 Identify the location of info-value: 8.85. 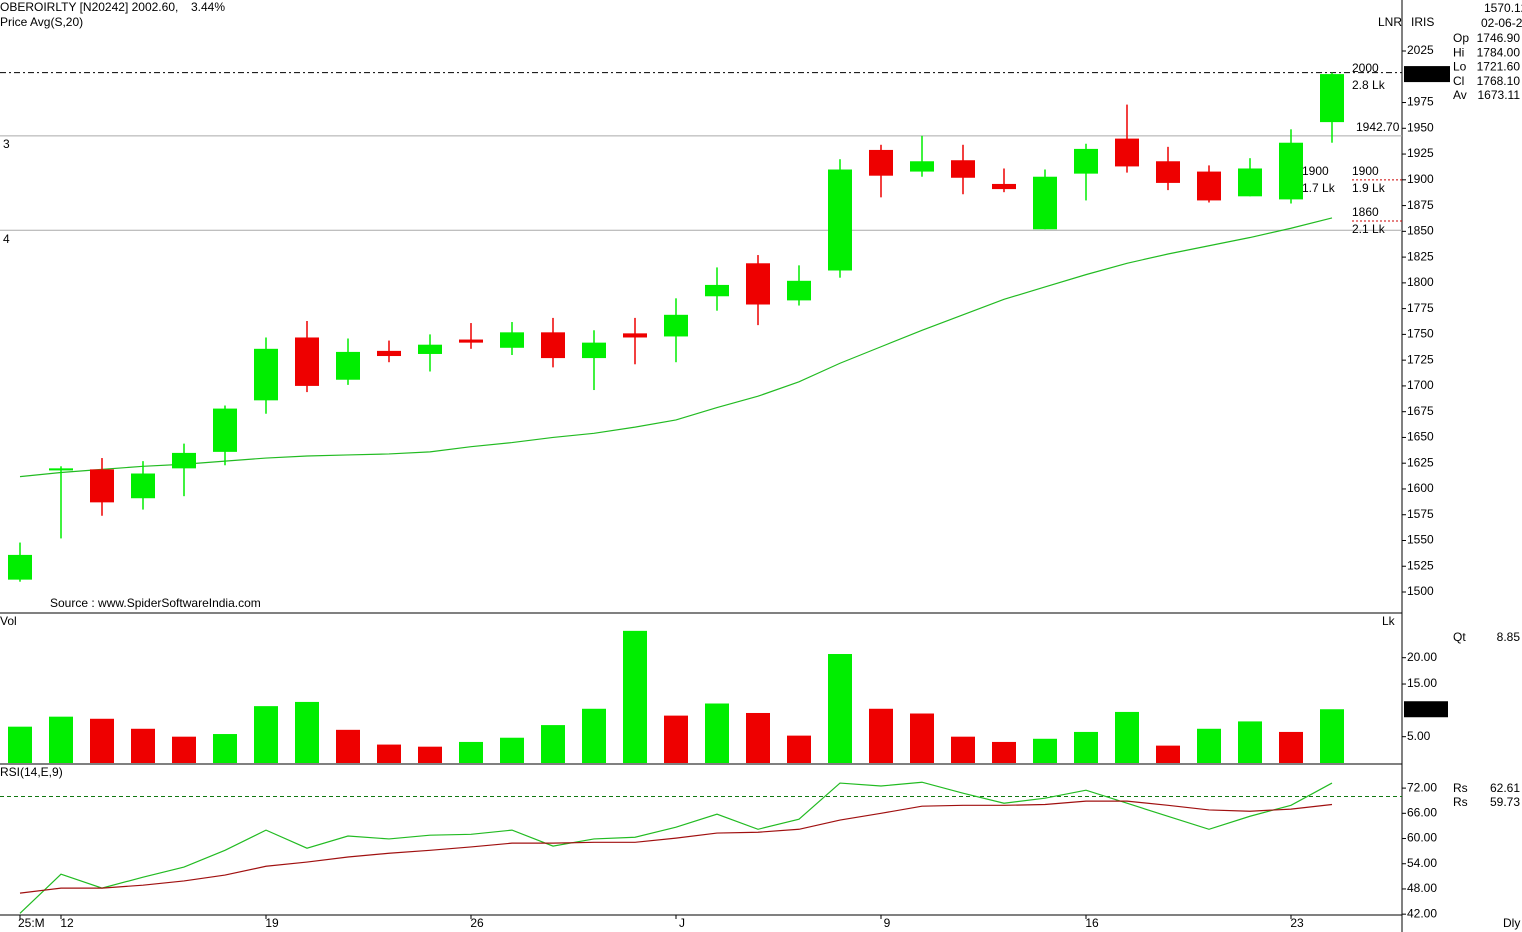
(1509, 637).